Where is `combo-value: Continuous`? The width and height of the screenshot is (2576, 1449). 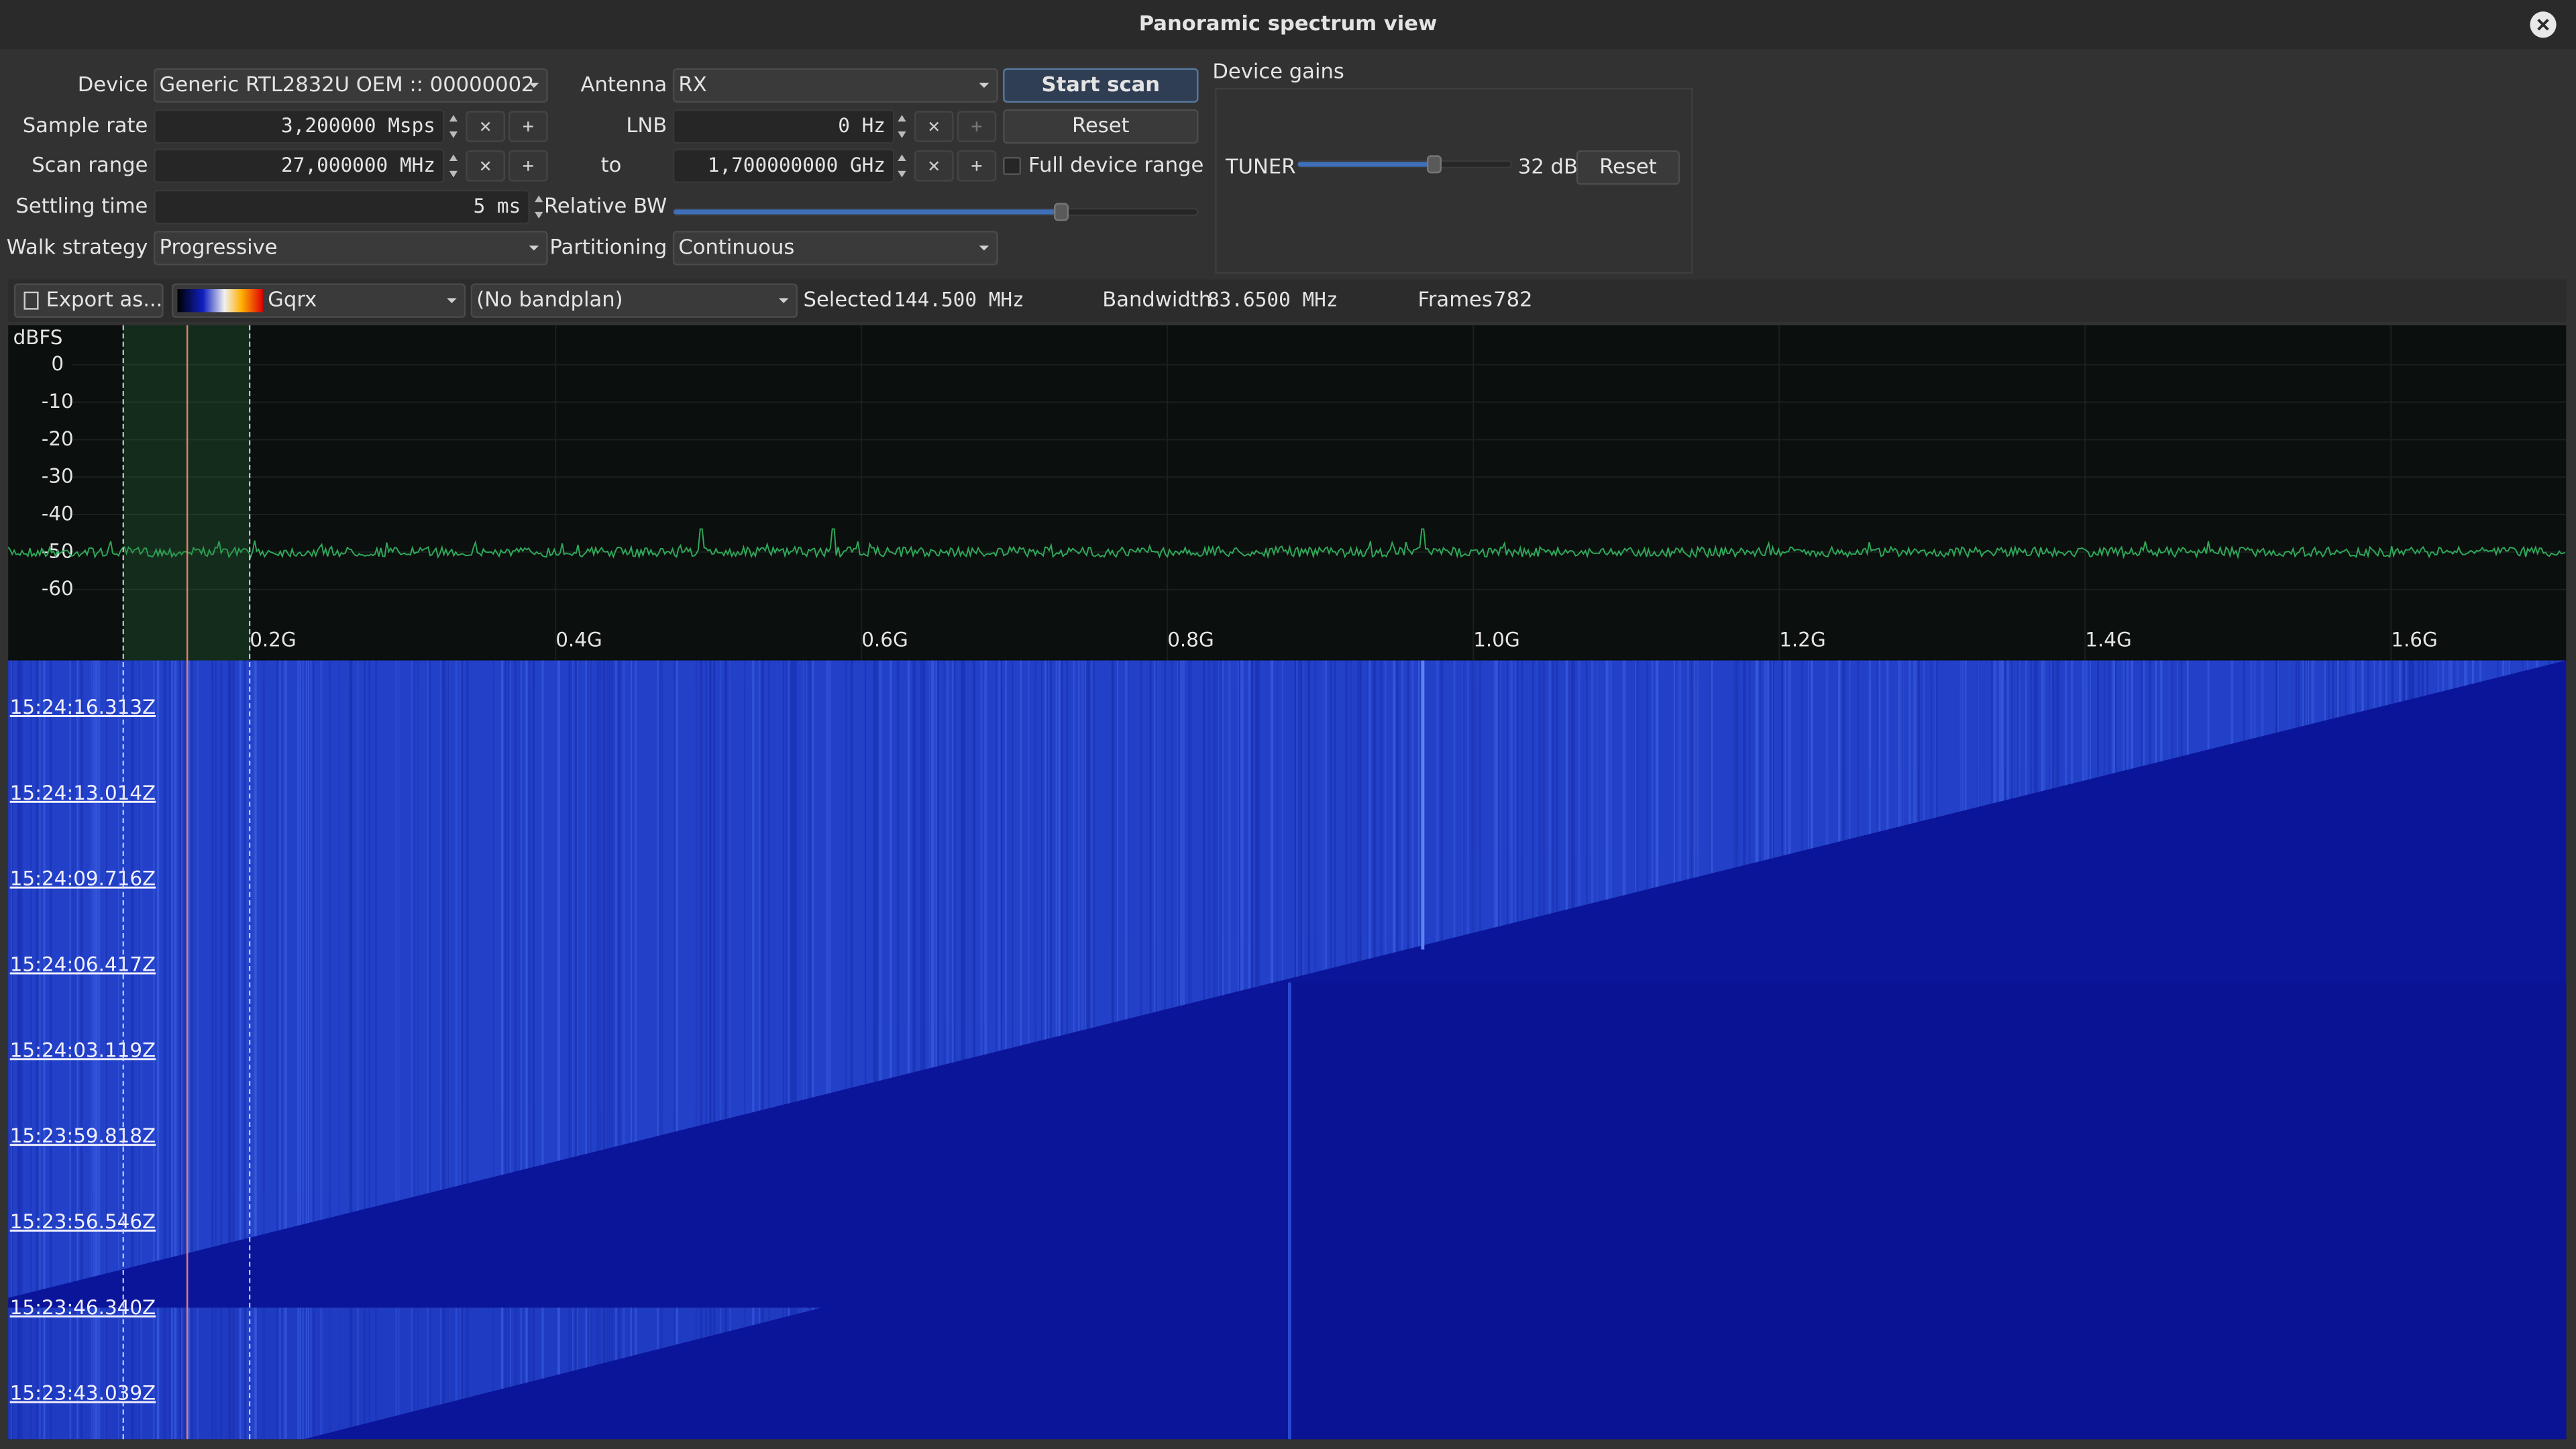
combo-value: Continuous is located at coordinates (736, 247).